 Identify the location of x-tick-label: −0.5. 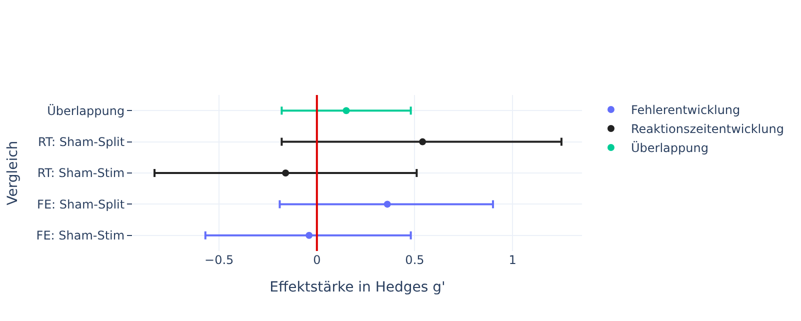
(219, 260).